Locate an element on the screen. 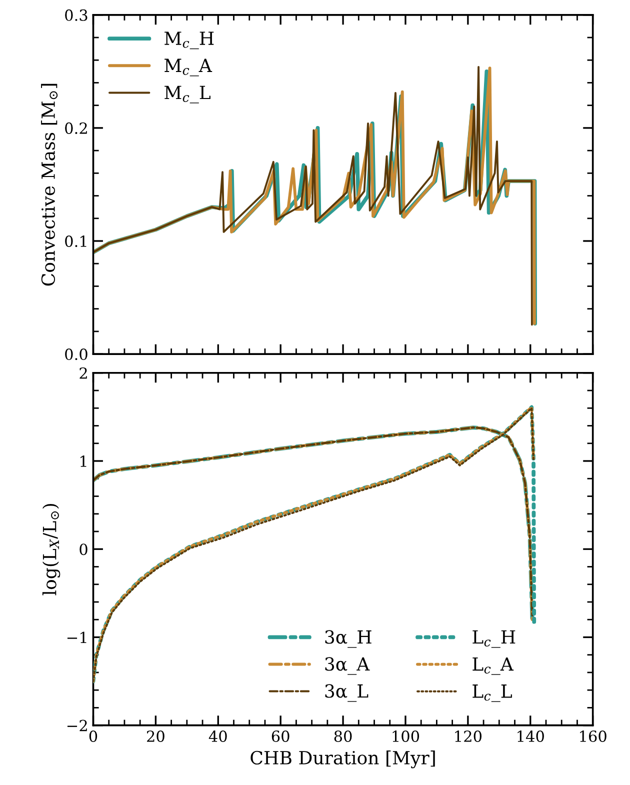 This screenshot has width=630, height=785. x-tick-label: 120 is located at coordinates (468, 736).